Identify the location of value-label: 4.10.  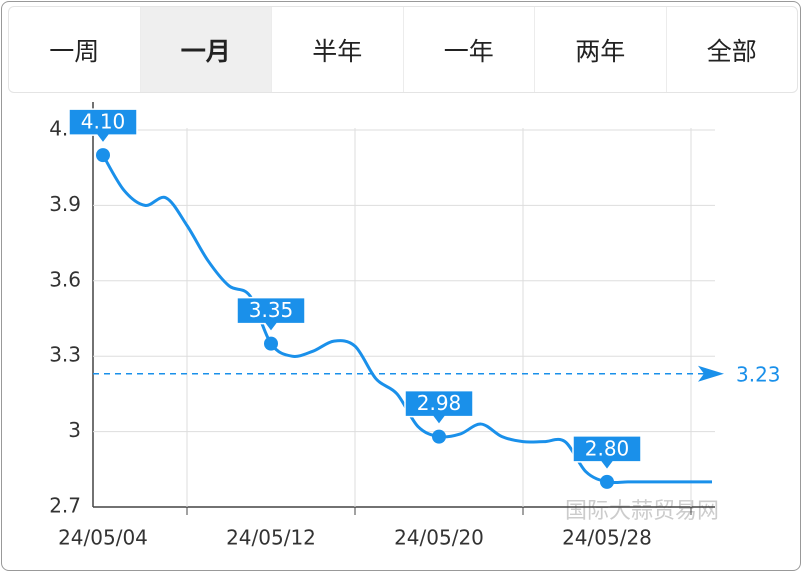
(103, 122).